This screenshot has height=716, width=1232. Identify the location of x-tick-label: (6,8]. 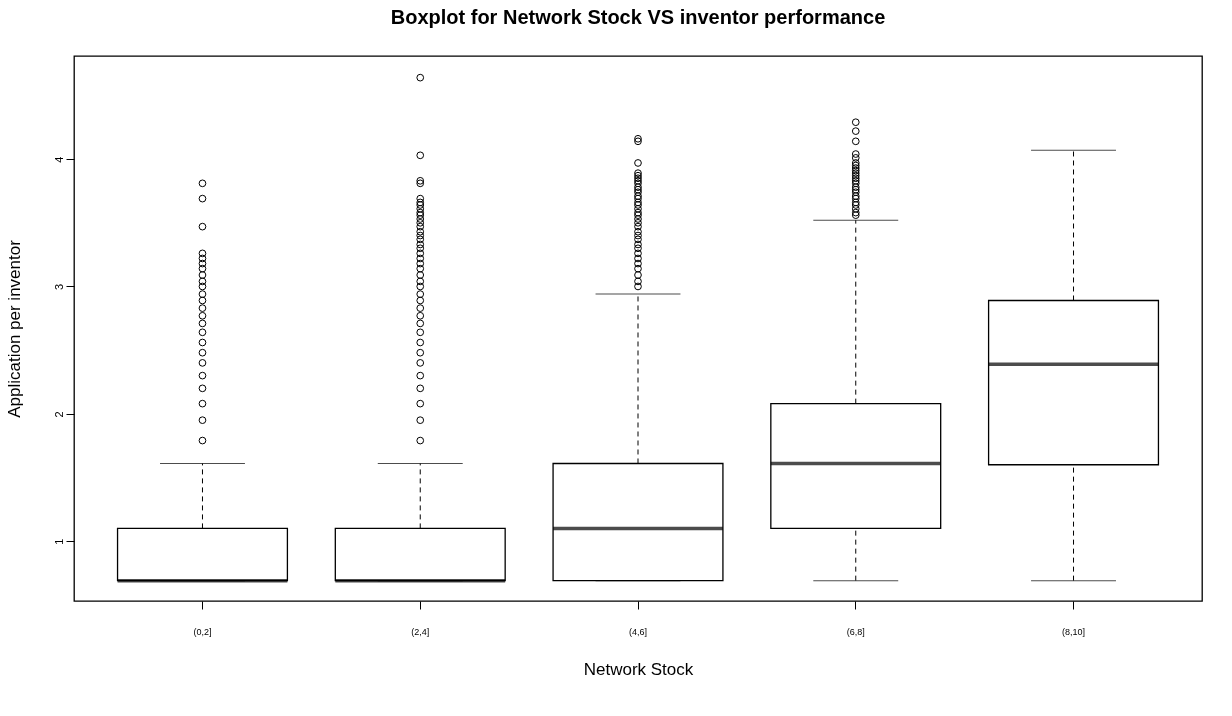
(855, 631).